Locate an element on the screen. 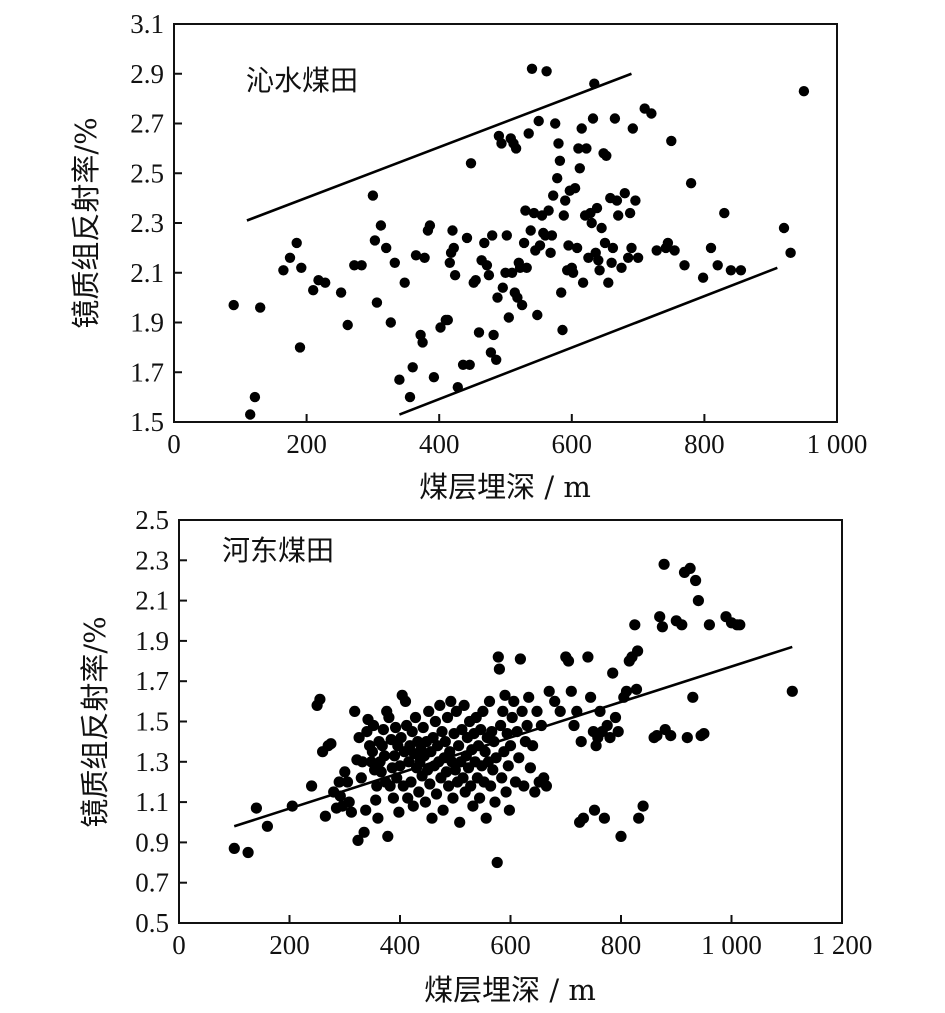  hedong-trend-lines is located at coordinates (513, 736).